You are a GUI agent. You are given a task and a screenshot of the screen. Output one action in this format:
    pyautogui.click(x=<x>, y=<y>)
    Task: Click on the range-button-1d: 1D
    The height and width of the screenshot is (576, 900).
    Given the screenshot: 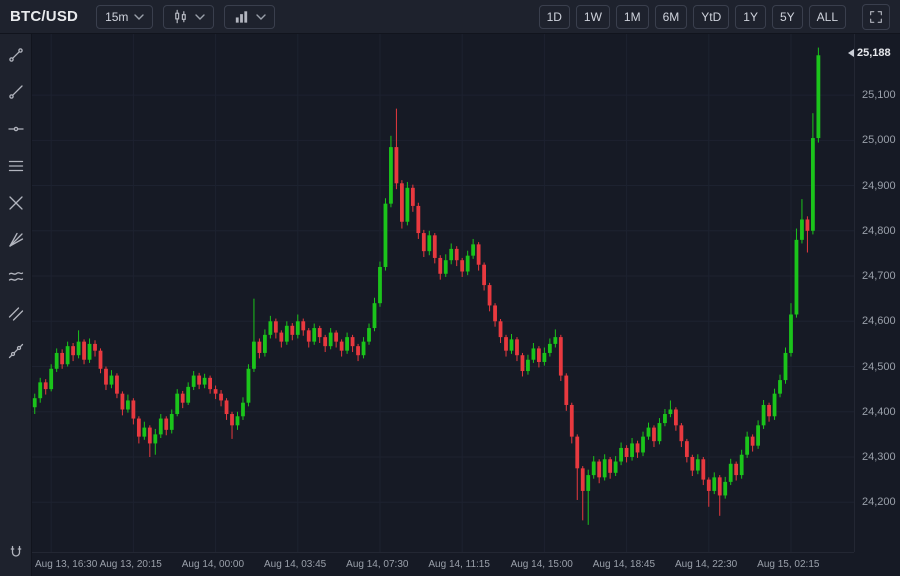 What is the action you would take?
    pyautogui.click(x=554, y=16)
    